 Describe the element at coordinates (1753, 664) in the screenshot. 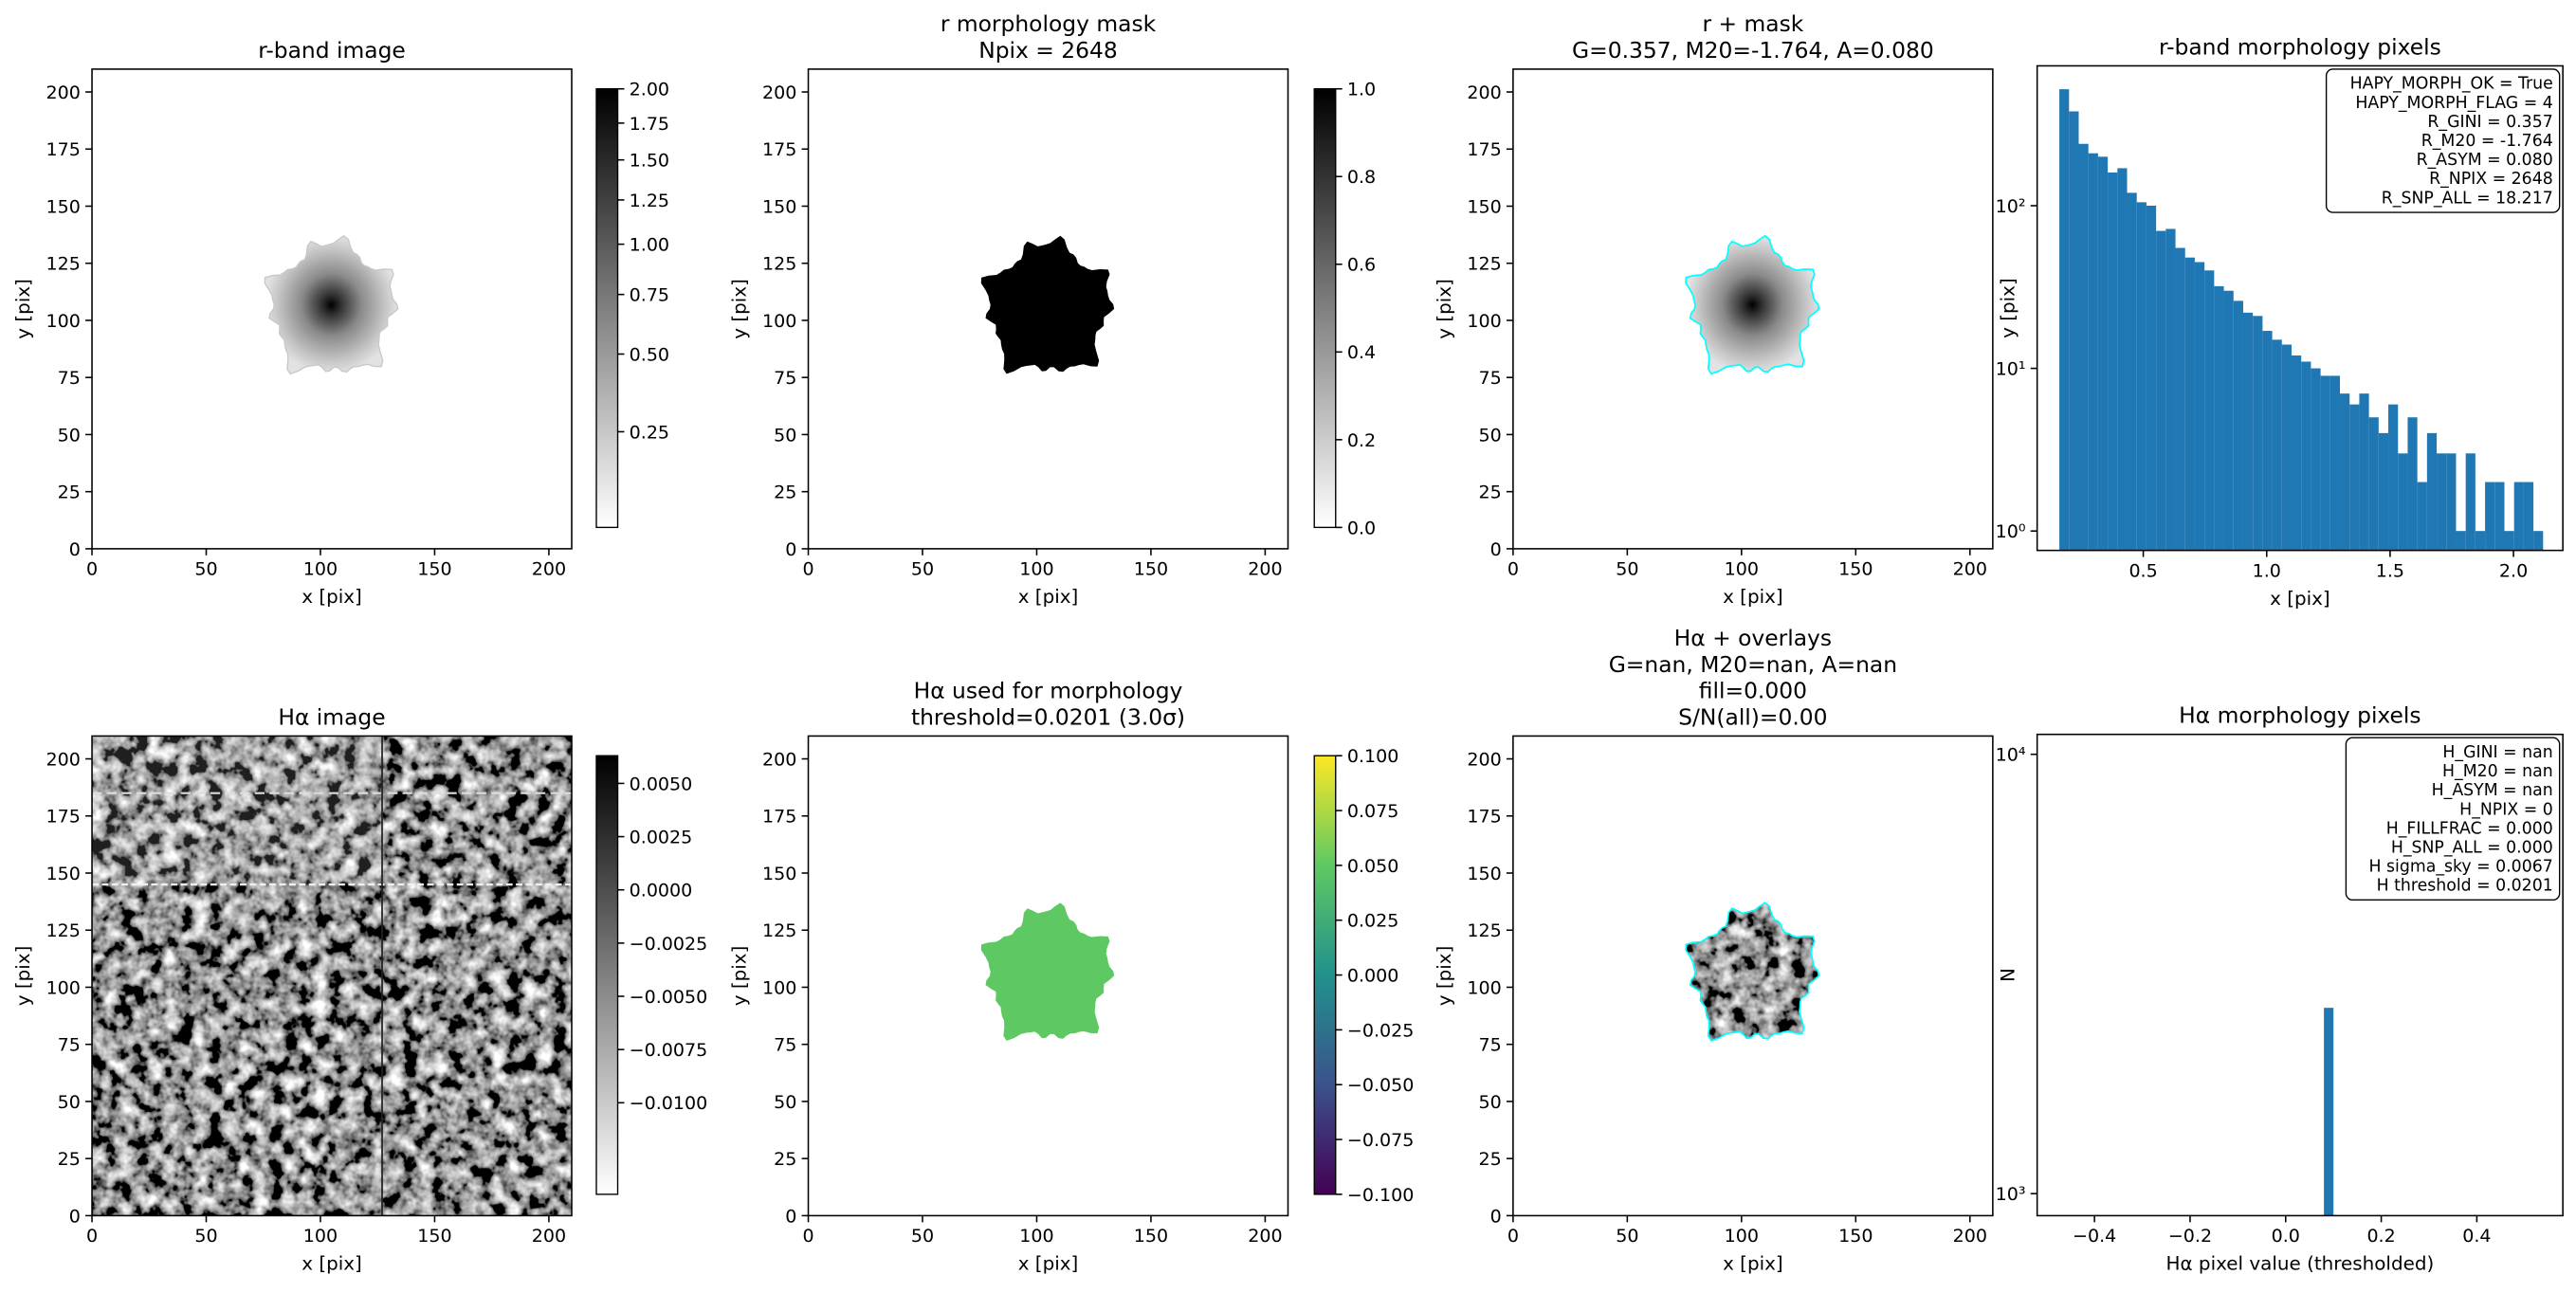

I see `panel-title: G=nan, M20=nan, A=nan` at that location.